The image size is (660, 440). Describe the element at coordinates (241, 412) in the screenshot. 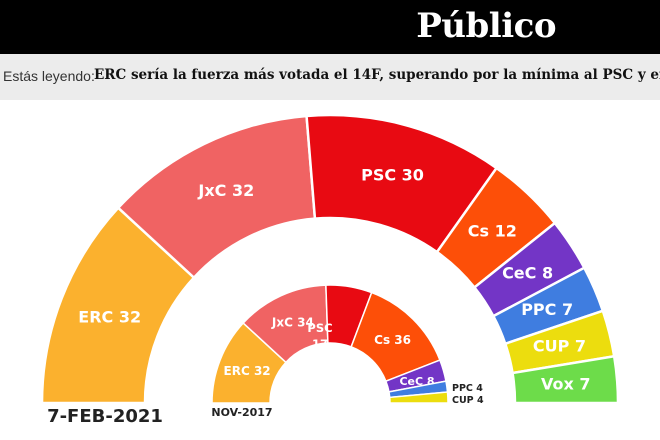

I see `inner-chart-date-label: NOV-2017` at that location.